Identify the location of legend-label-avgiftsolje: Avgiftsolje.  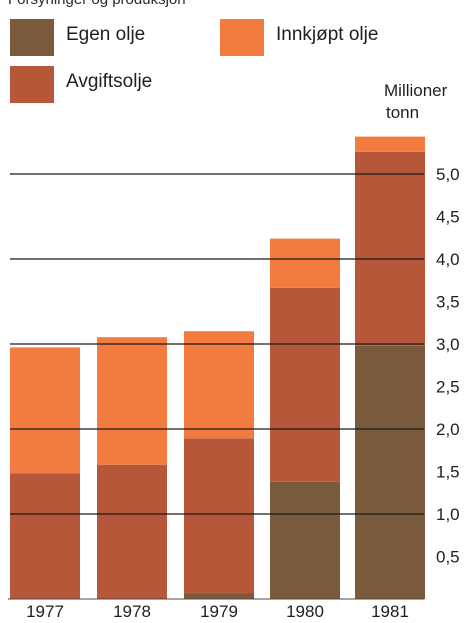
(109, 81).